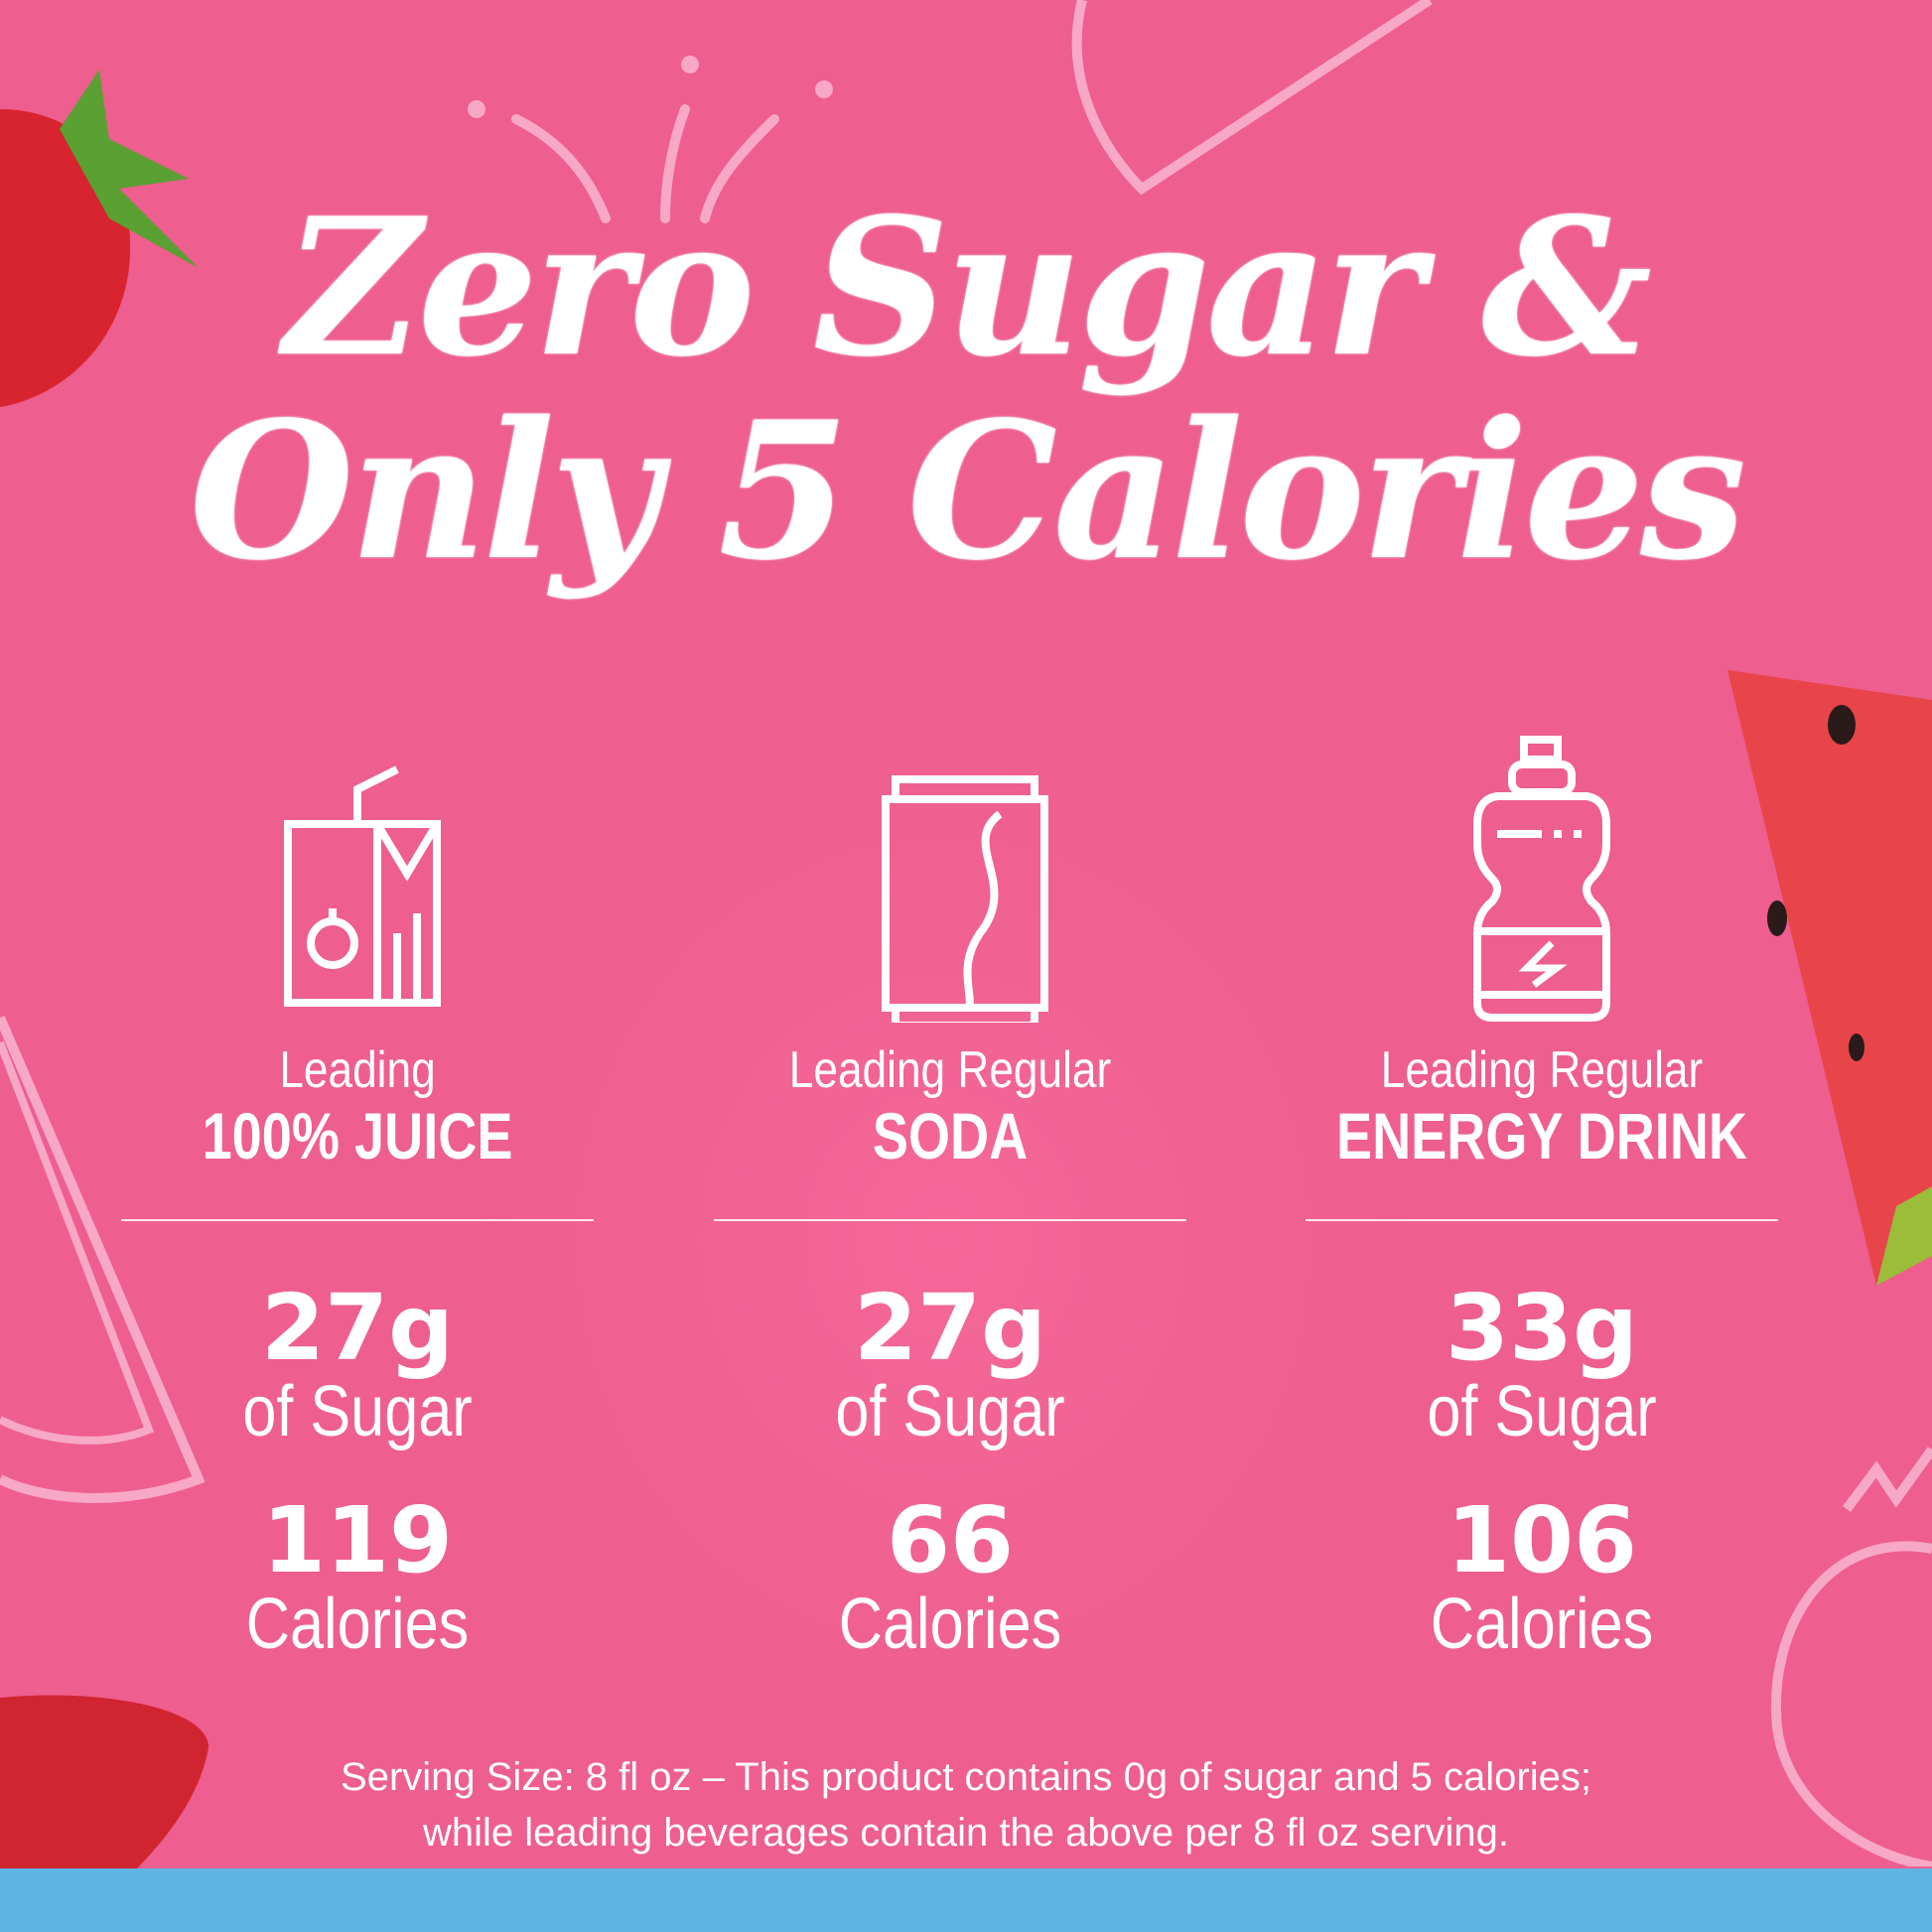 The height and width of the screenshot is (1932, 1932). Describe the element at coordinates (363, 886) in the screenshot. I see `juice-box-icon` at that location.